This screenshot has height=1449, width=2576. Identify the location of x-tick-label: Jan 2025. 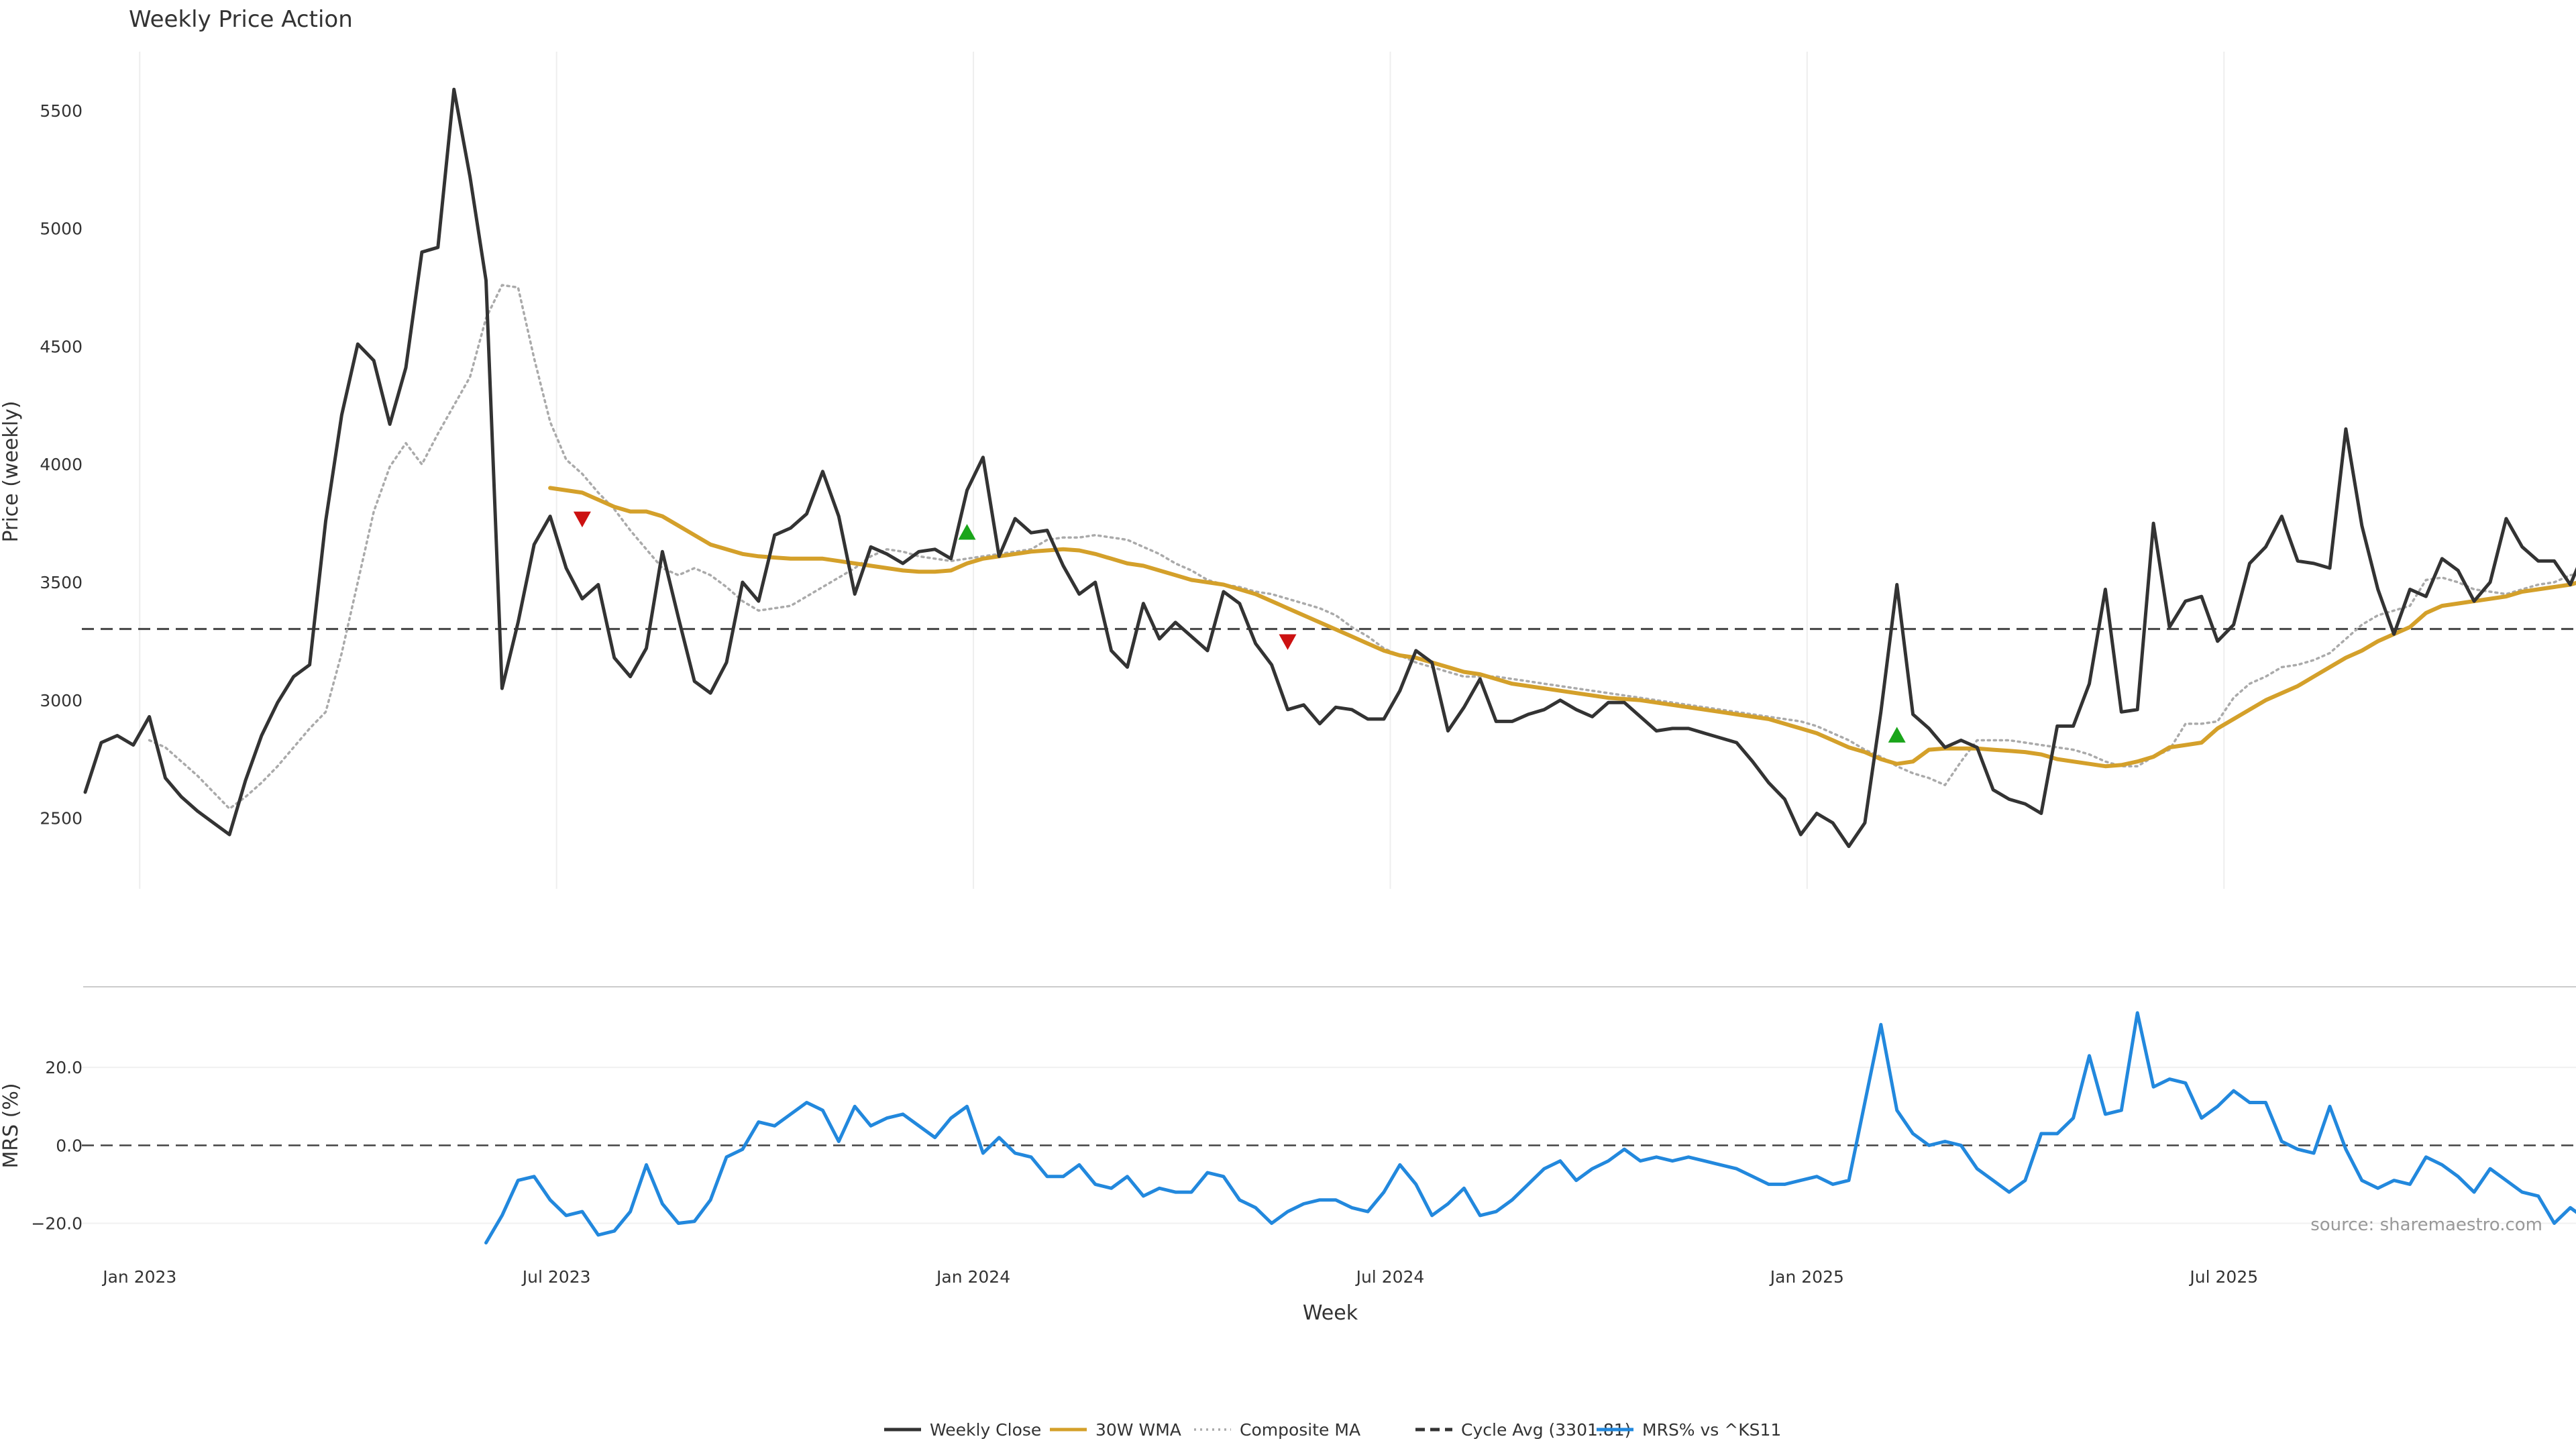
(1806, 1277).